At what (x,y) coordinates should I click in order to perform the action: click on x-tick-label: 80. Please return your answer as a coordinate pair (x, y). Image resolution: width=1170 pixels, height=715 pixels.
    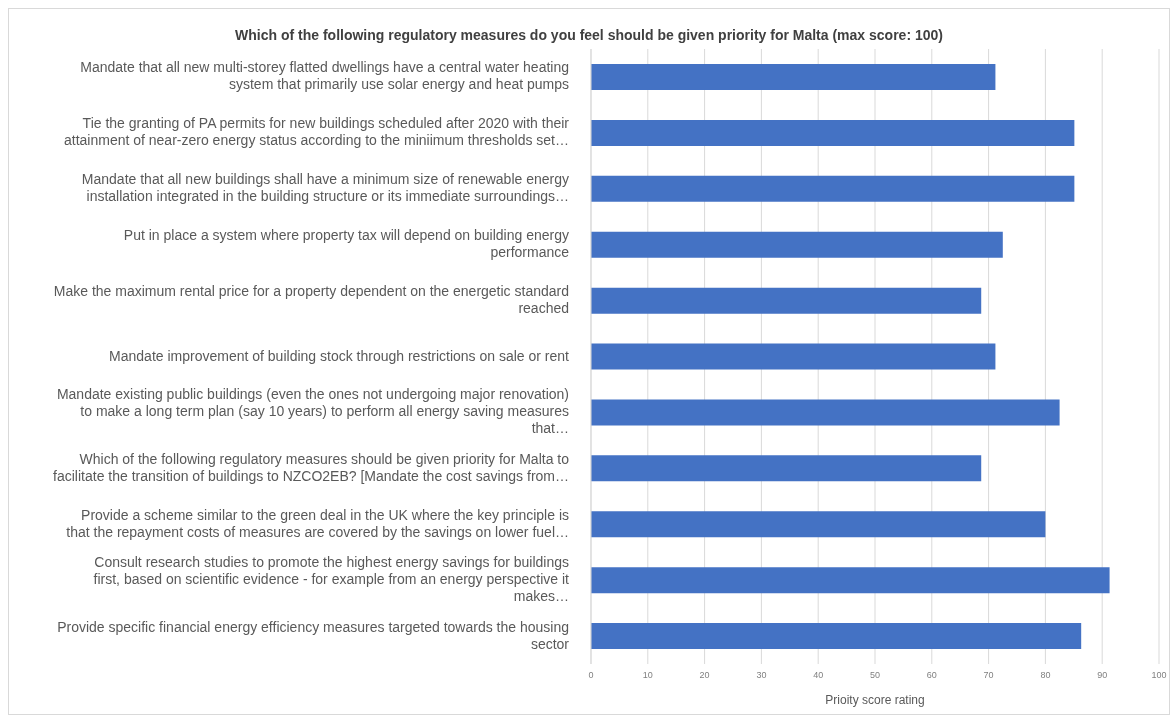
    Looking at the image, I should click on (1045, 675).